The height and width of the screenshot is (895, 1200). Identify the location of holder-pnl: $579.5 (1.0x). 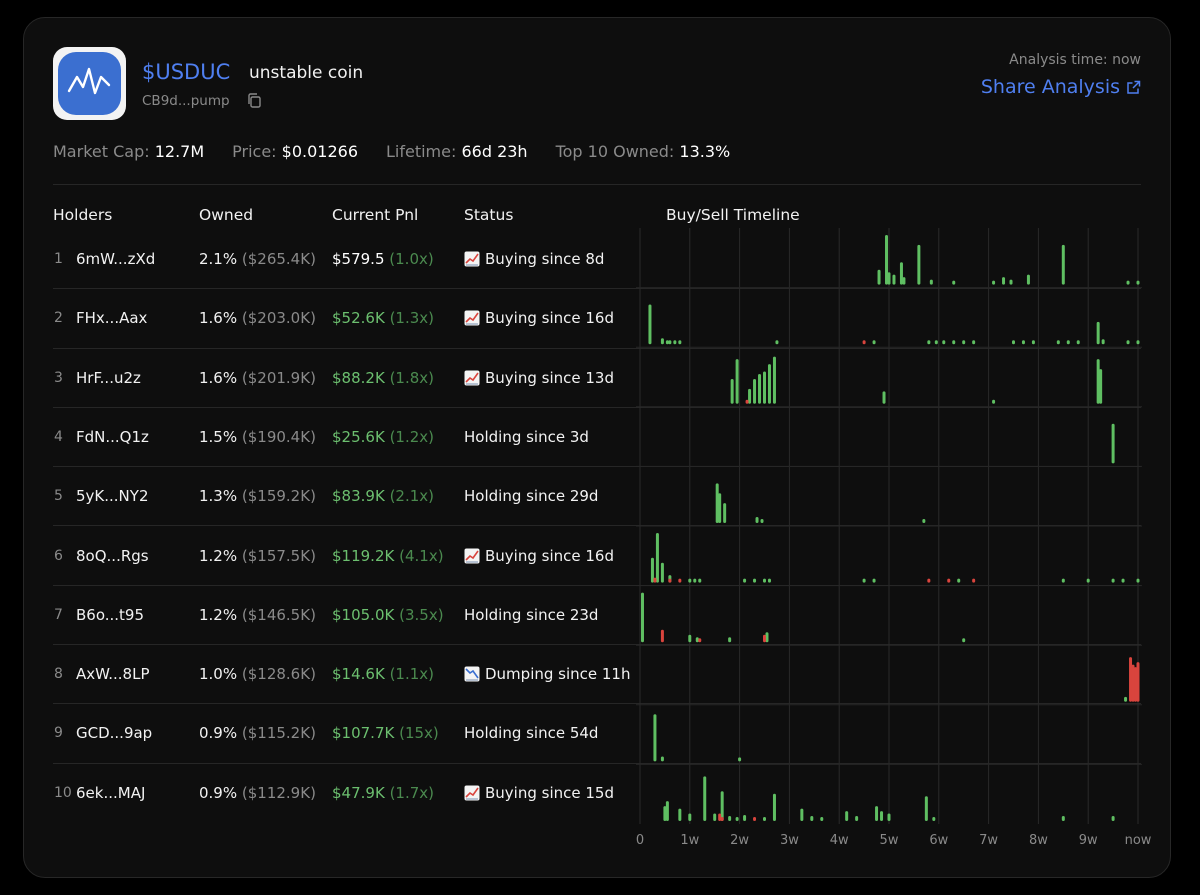
(383, 259).